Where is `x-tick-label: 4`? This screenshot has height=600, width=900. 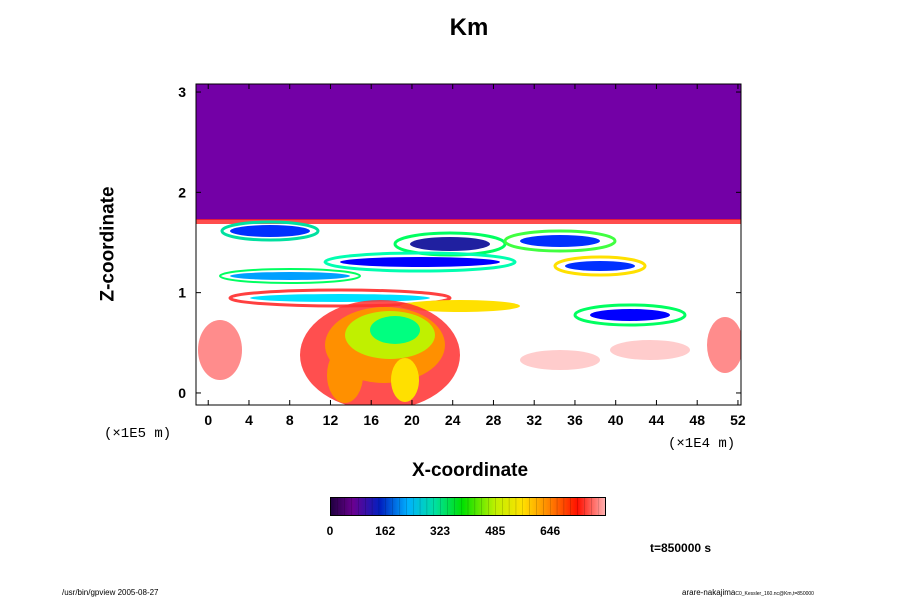
x-tick-label: 4 is located at coordinates (249, 420).